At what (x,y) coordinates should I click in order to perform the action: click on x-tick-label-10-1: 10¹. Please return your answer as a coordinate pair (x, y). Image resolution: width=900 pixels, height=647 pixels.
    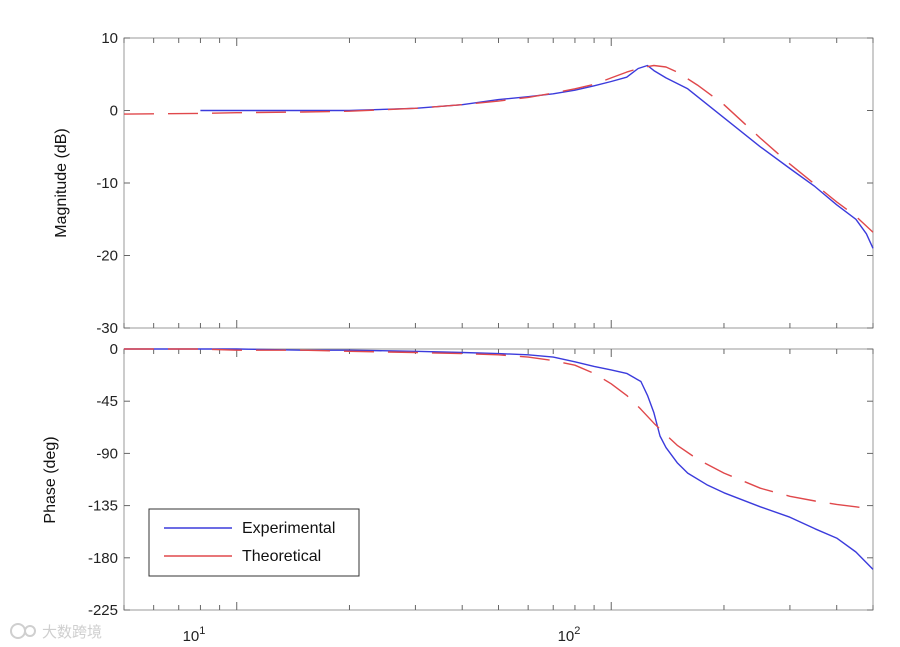
    Looking at the image, I should click on (194, 635).